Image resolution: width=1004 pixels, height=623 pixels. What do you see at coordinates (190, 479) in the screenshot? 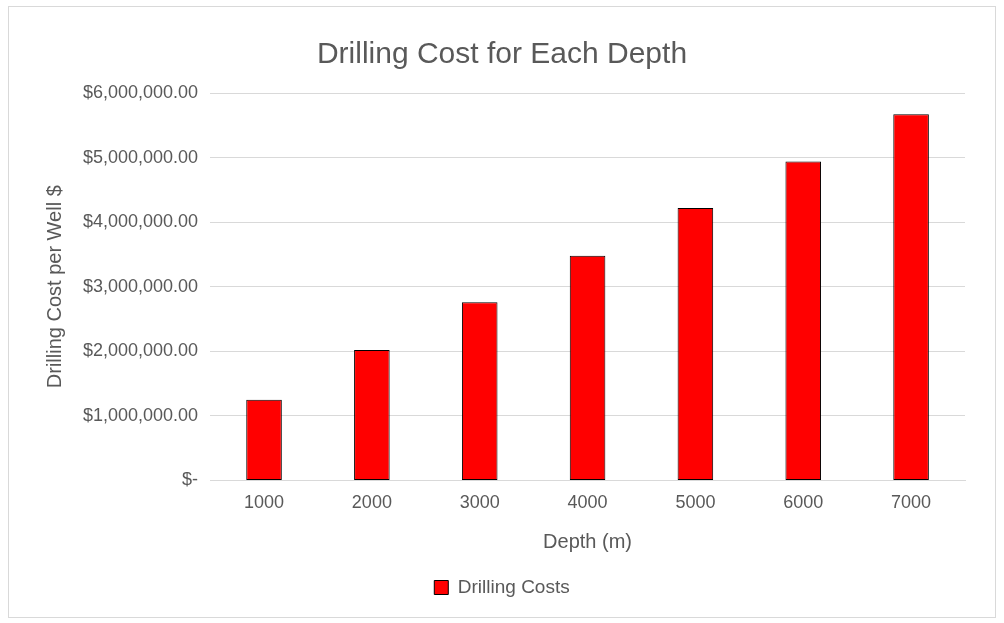
I see `y-tick-label: $-` at bounding box center [190, 479].